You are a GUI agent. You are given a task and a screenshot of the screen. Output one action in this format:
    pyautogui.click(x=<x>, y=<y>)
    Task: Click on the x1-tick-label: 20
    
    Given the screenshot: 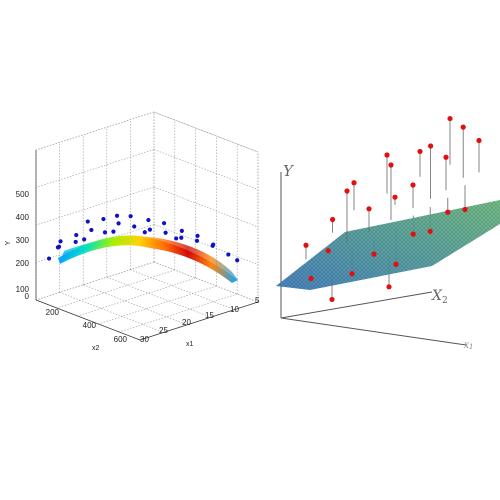 What is the action you would take?
    pyautogui.click(x=186, y=322)
    